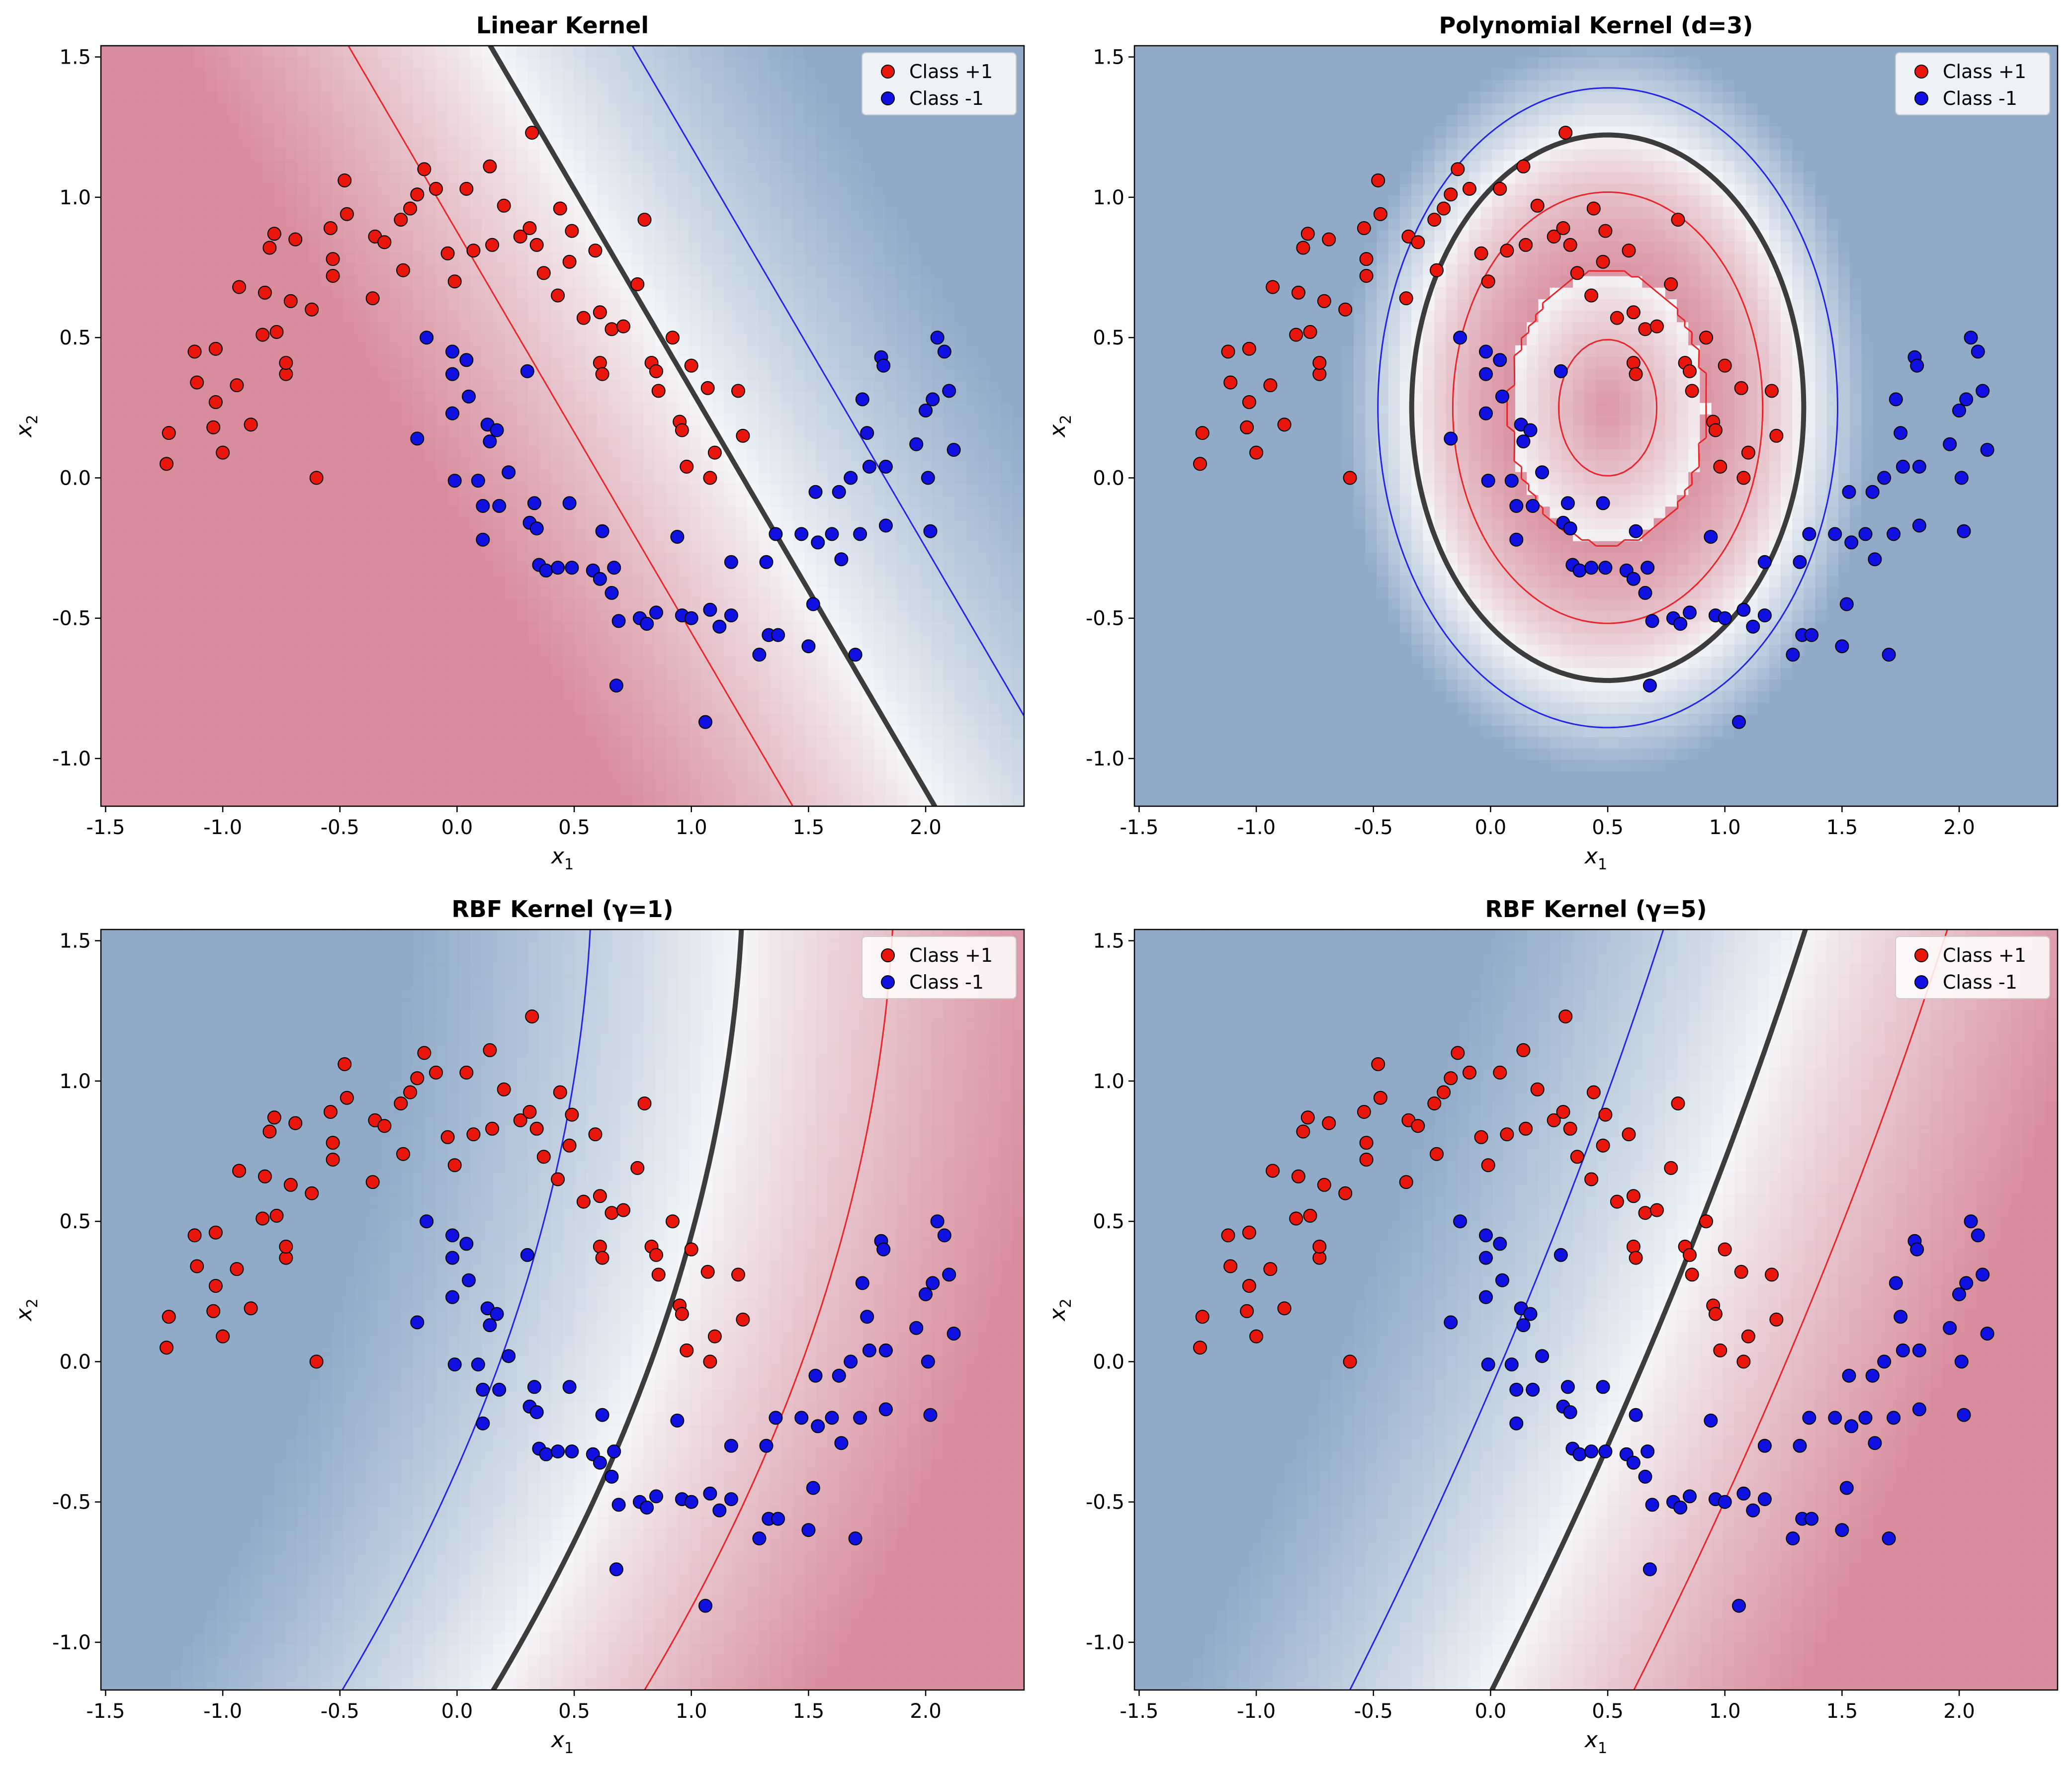  I want to click on x-tick-label: 1.5, so click(809, 1711).